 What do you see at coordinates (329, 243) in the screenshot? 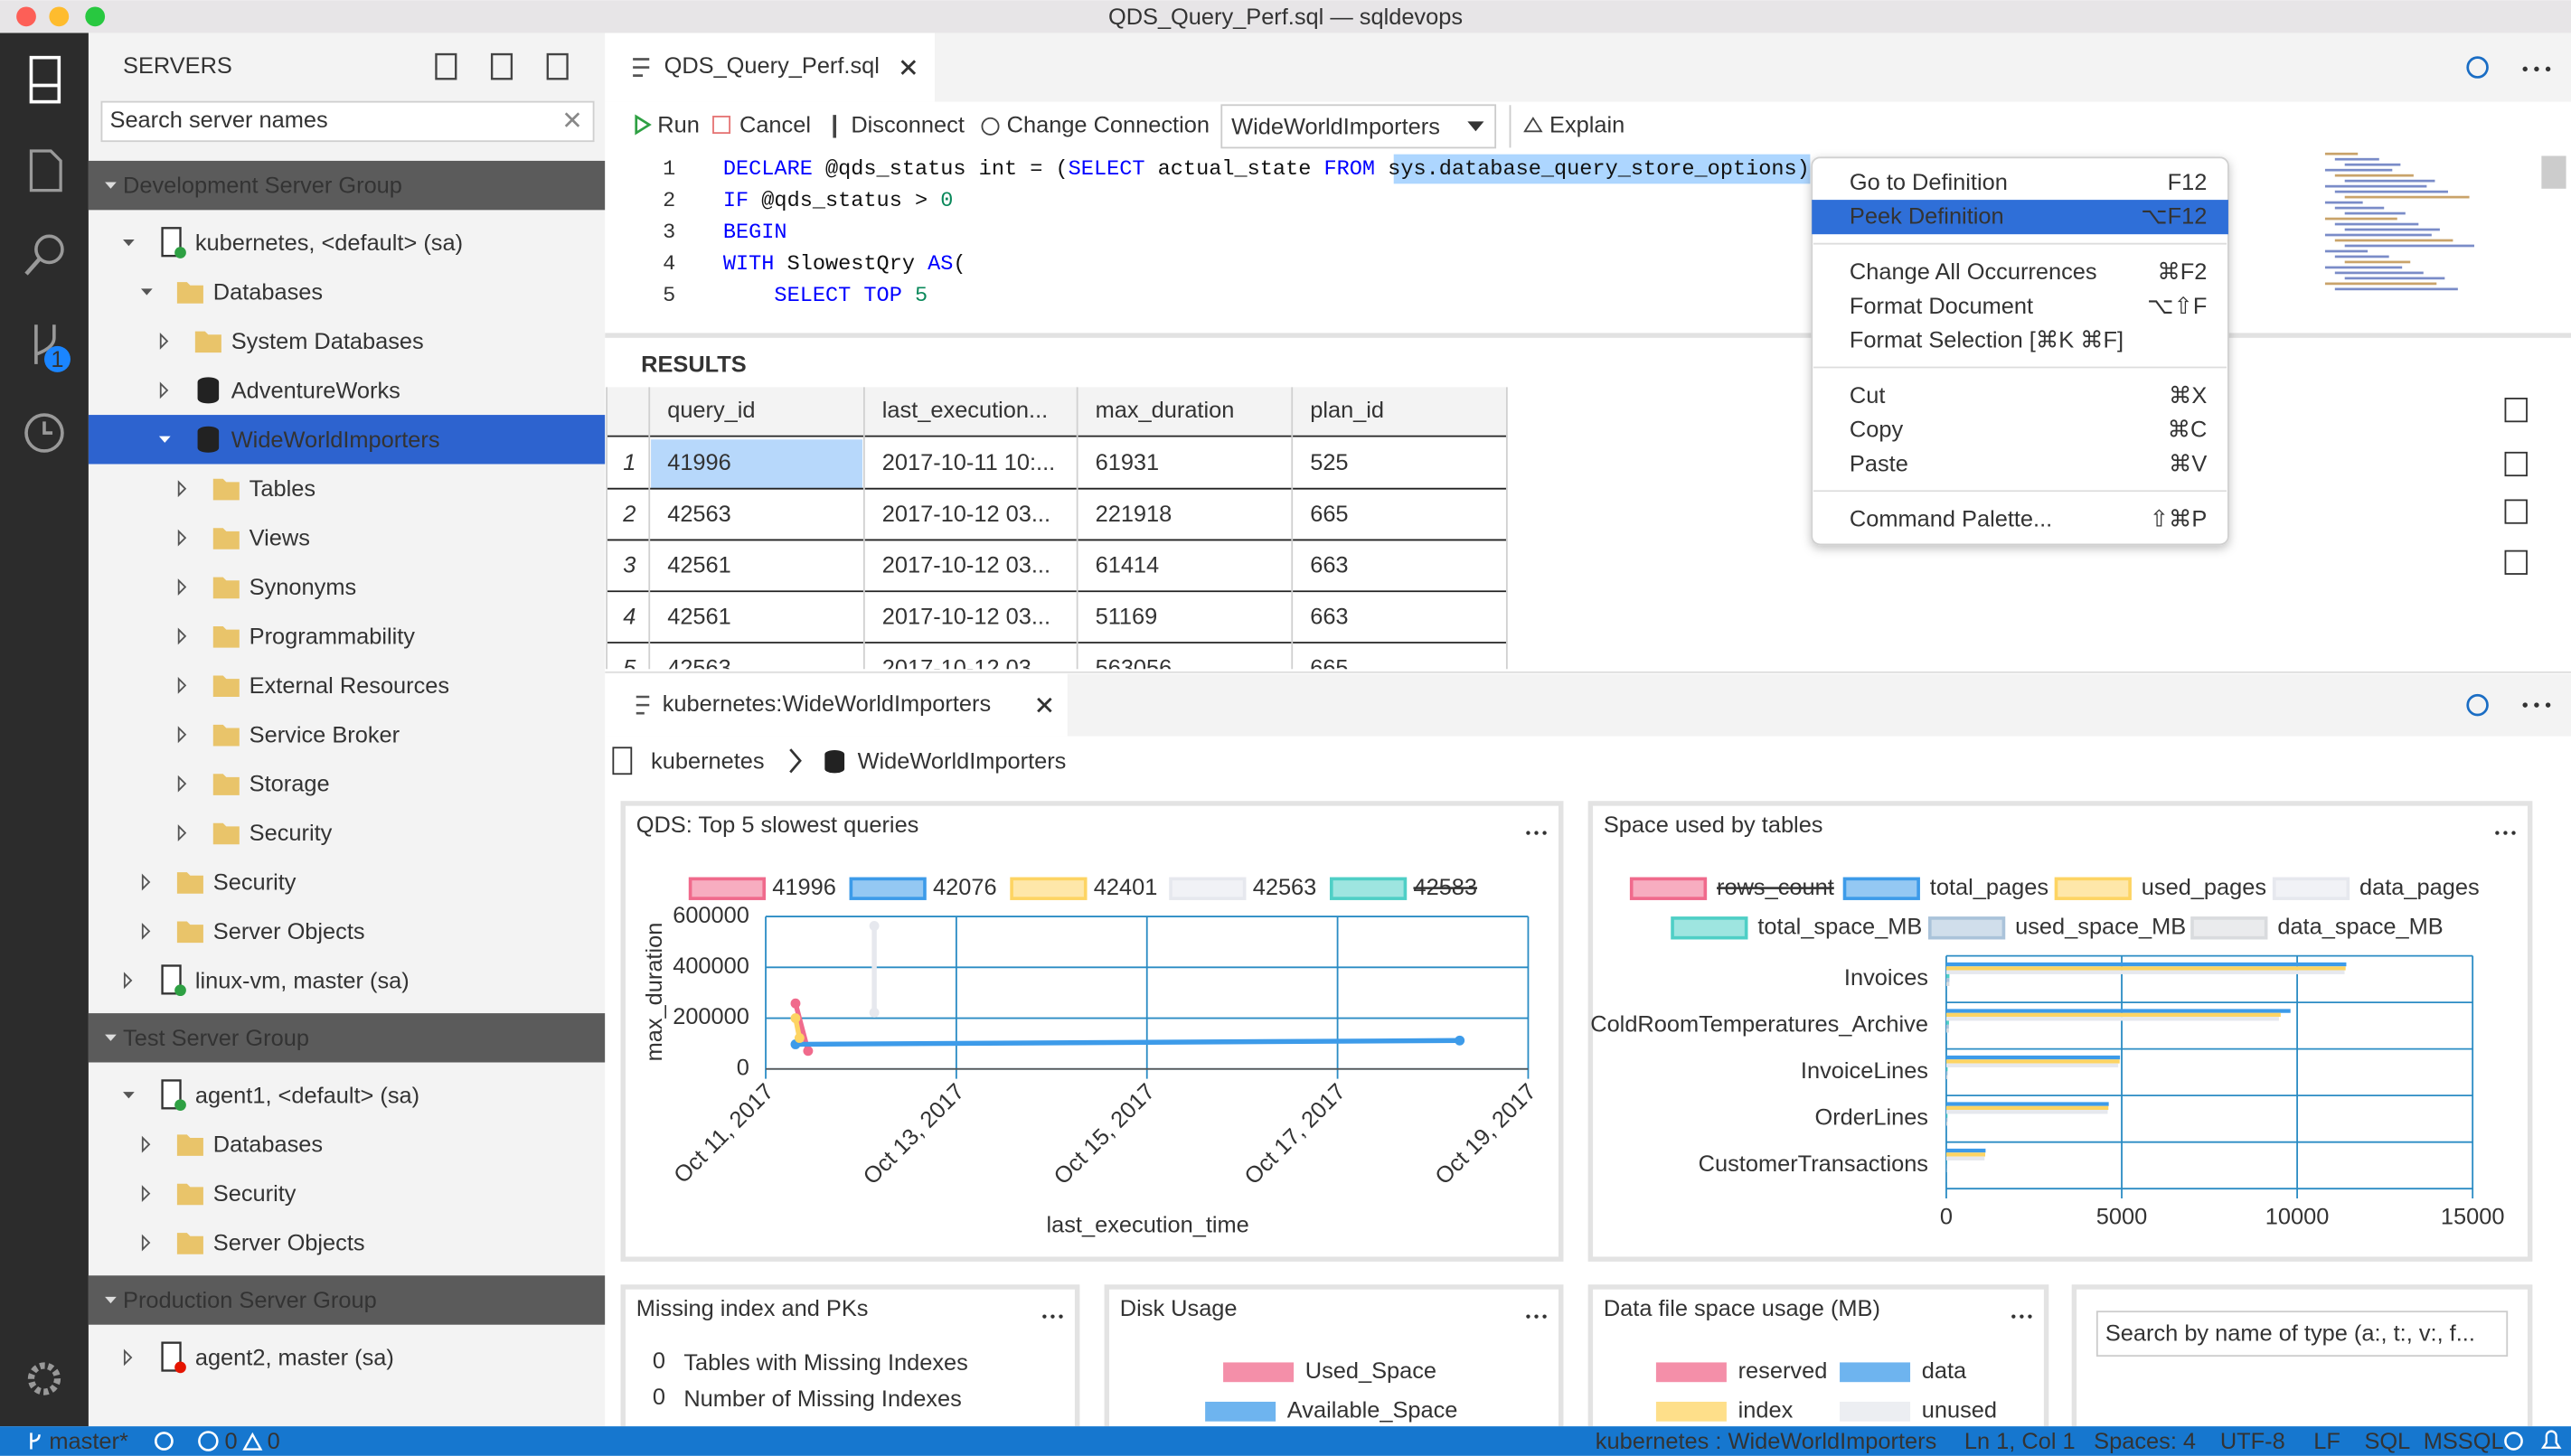
I see `tree-item: kubernetes, <default> (sa)` at bounding box center [329, 243].